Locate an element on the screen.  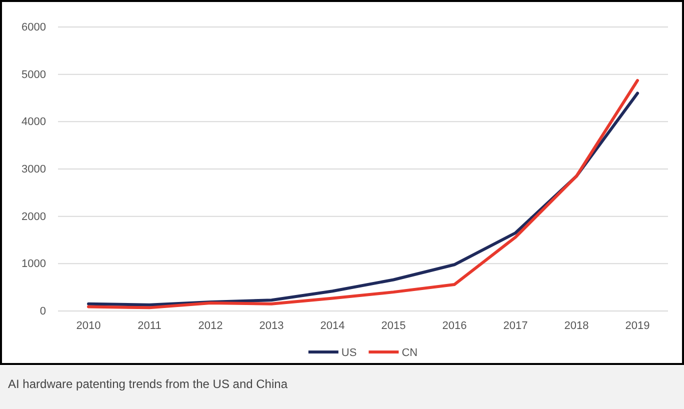
y-tick-label: 4000 is located at coordinates (34, 122).